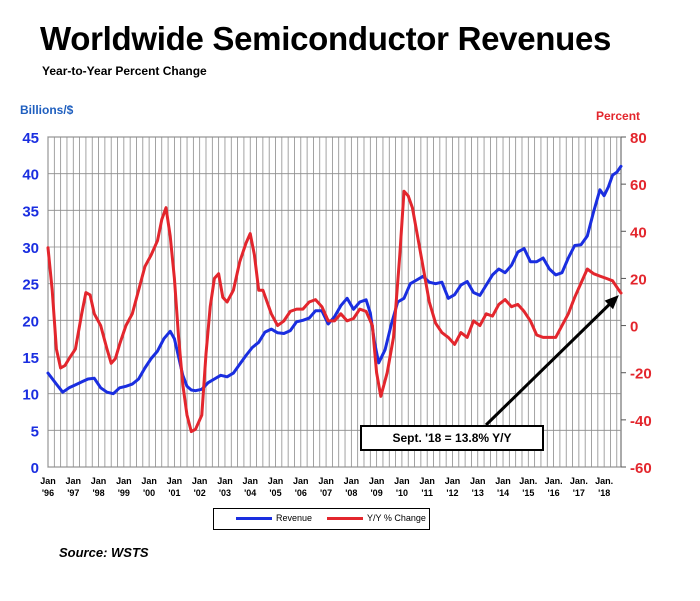 The height and width of the screenshot is (601, 700). What do you see at coordinates (47, 110) in the screenshot?
I see `left-axis-label: Billions/$` at bounding box center [47, 110].